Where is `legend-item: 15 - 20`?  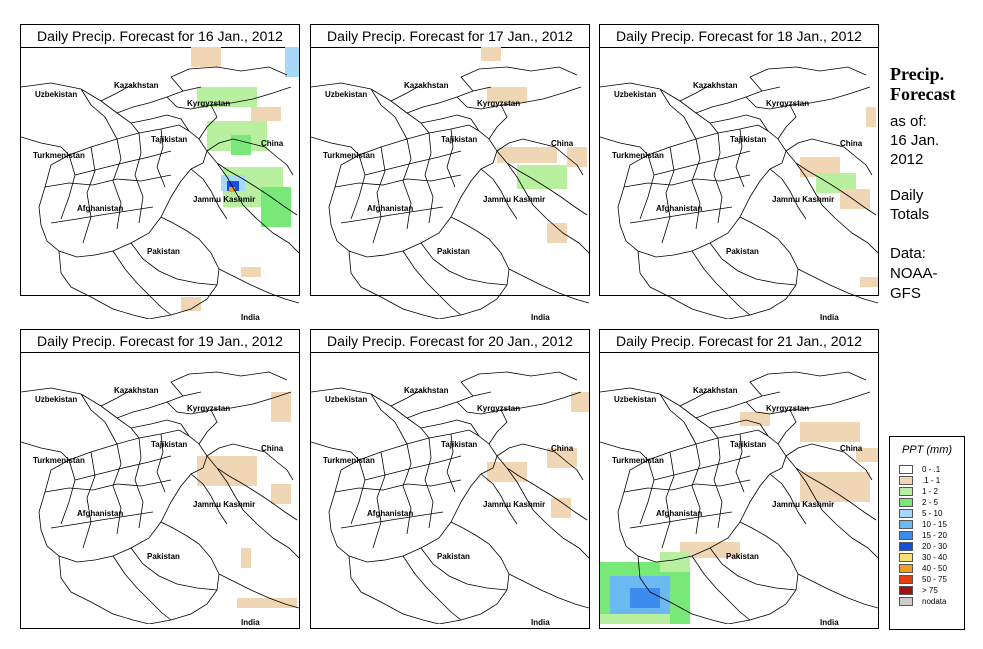
legend-item: 15 - 20 is located at coordinates (927, 535).